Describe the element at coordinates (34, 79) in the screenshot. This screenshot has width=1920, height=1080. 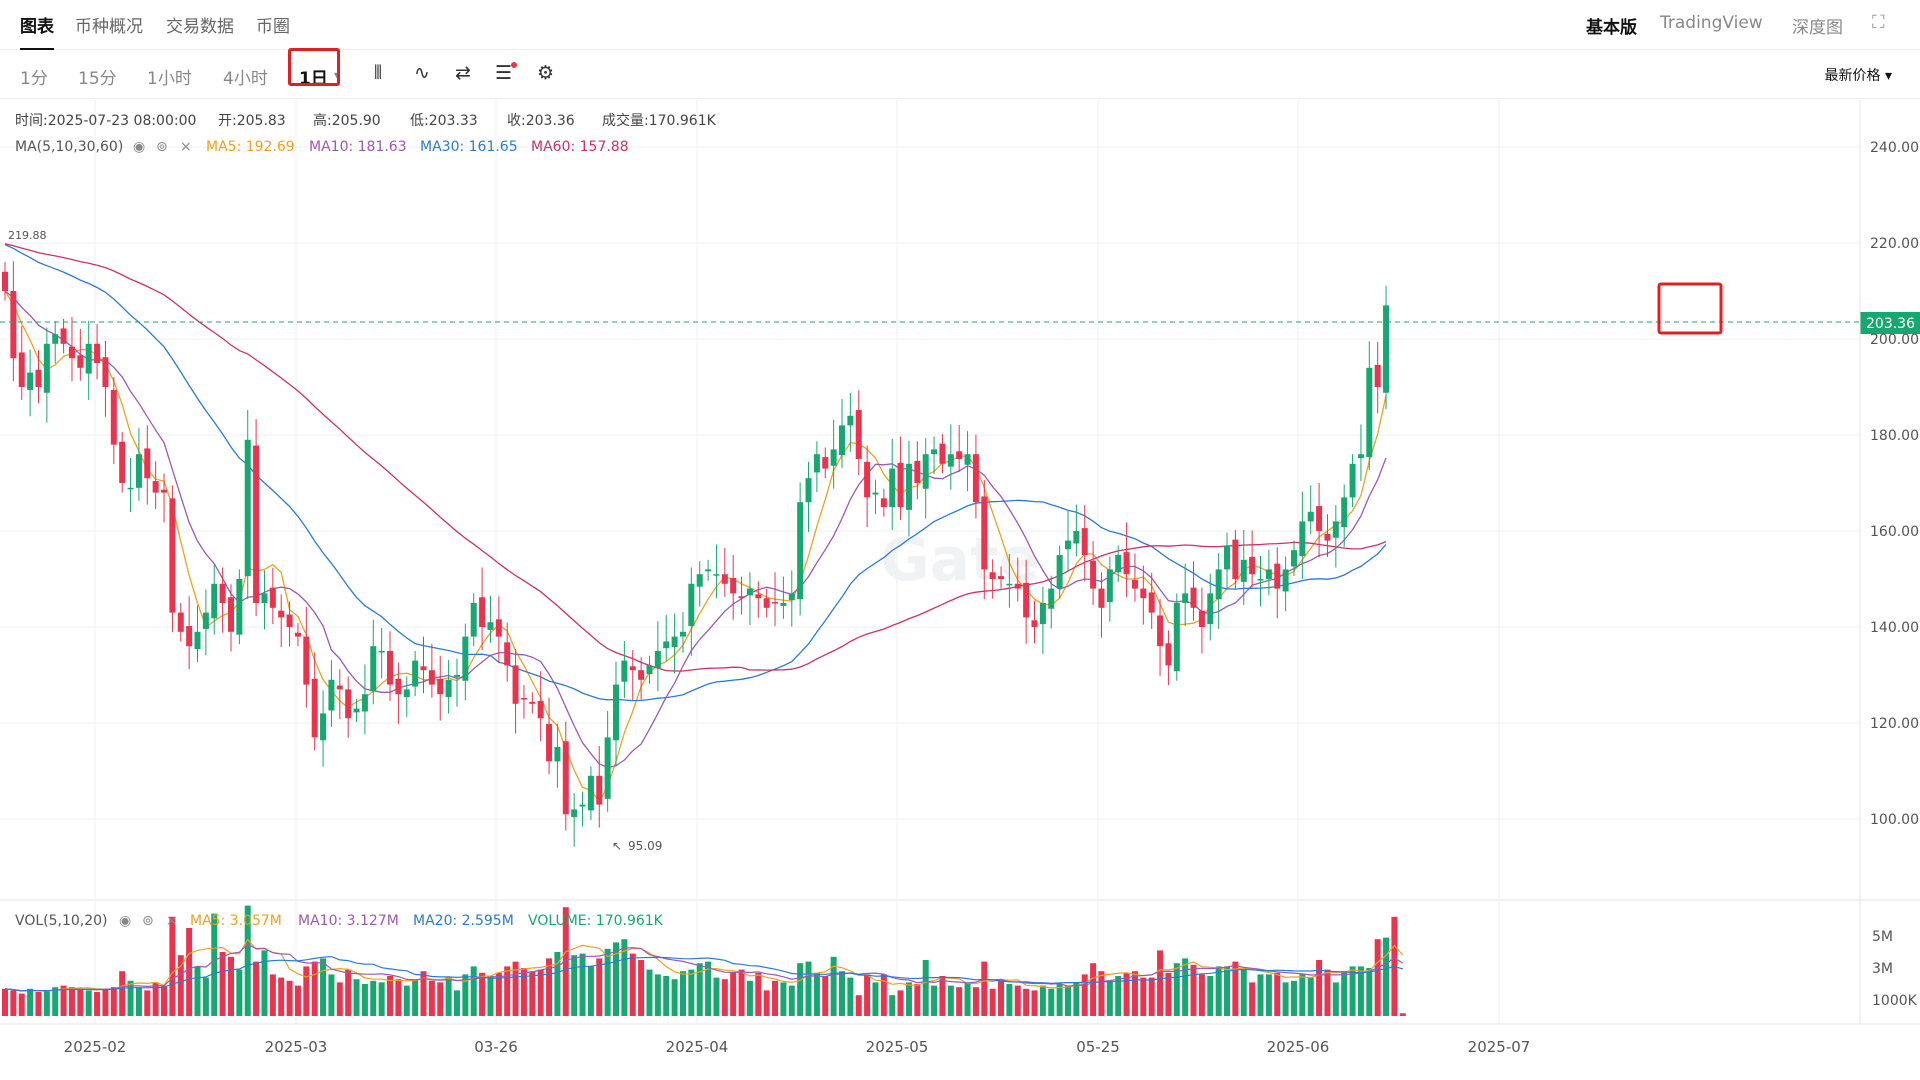
I see `timeframe-1m: 1分` at that location.